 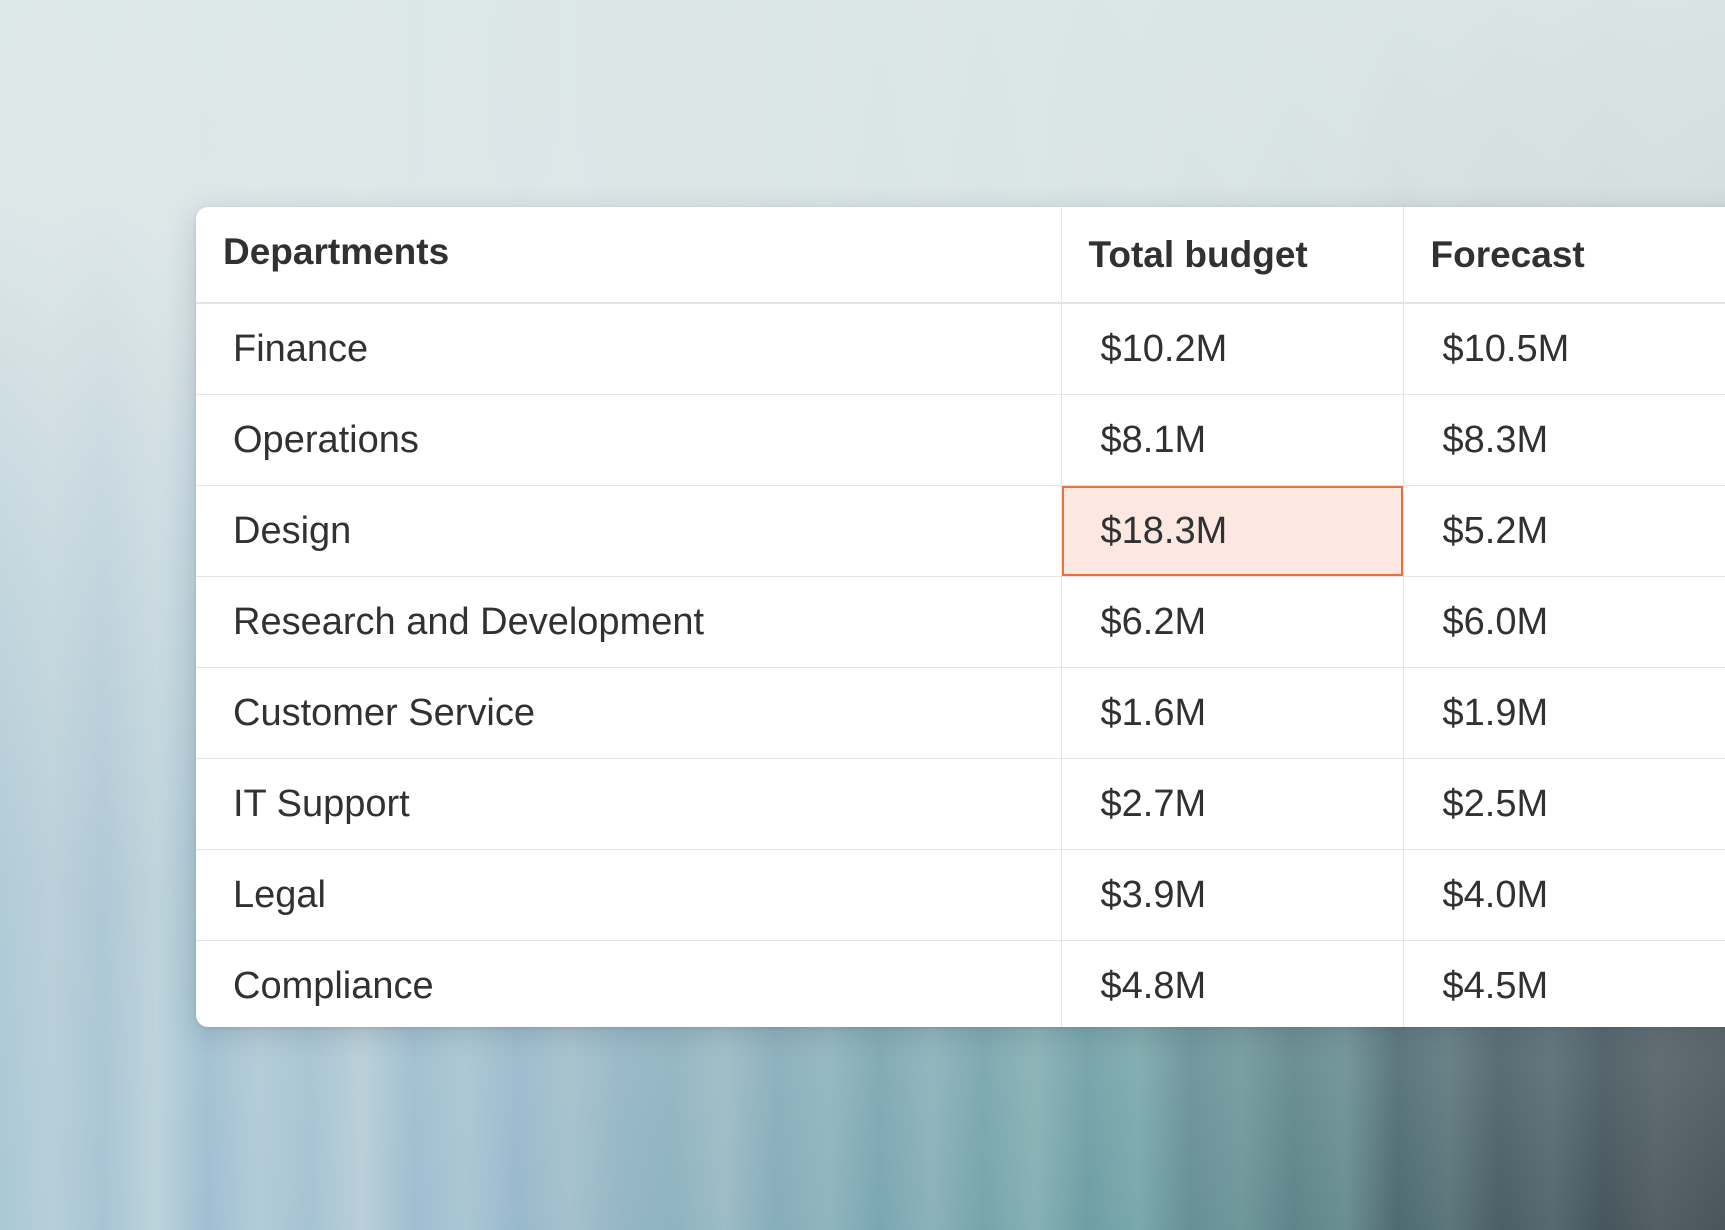 I want to click on table-row: Compliance $4.8M $4.5M, so click(x=960, y=983).